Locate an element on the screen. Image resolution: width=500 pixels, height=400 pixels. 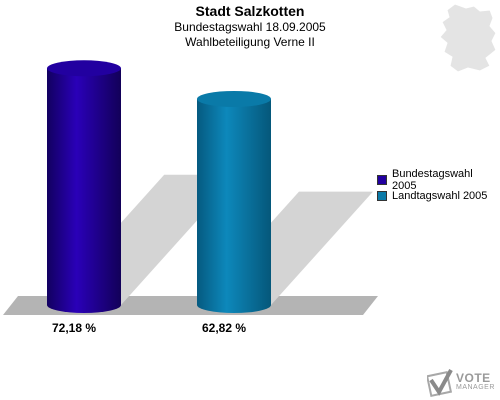
chart-subtitle-election: Bundestagswahl 18.09.2005 is located at coordinates (250, 27).